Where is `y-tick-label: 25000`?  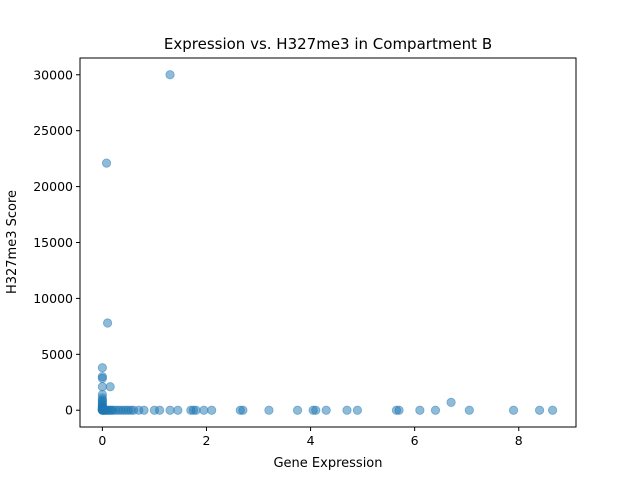 y-tick-label: 25000 is located at coordinates (53, 130).